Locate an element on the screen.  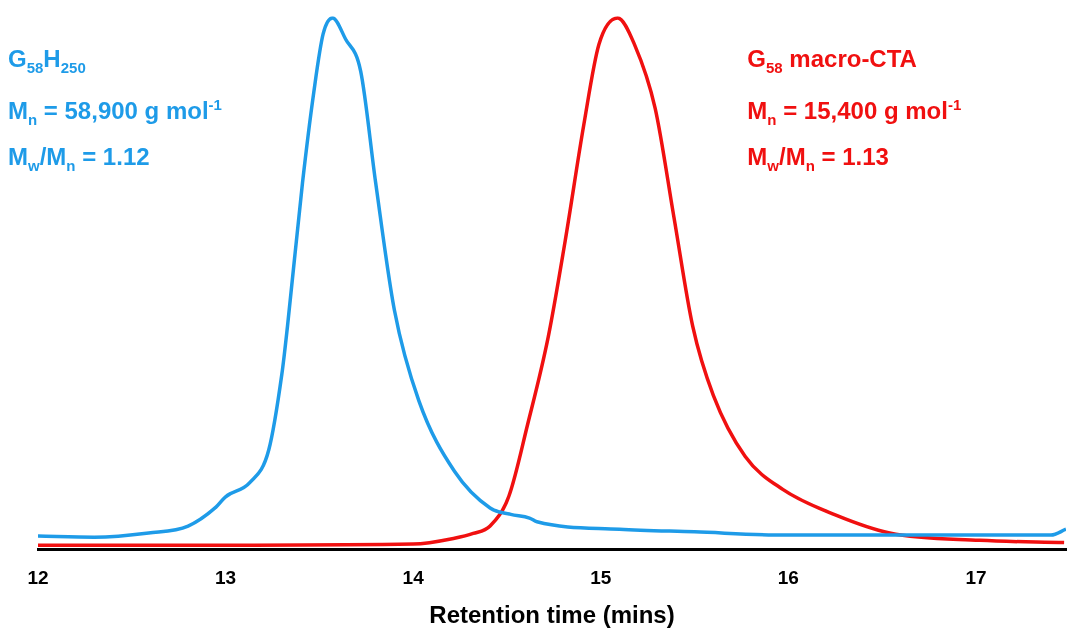
x-tick-label: 15 is located at coordinates (601, 578).